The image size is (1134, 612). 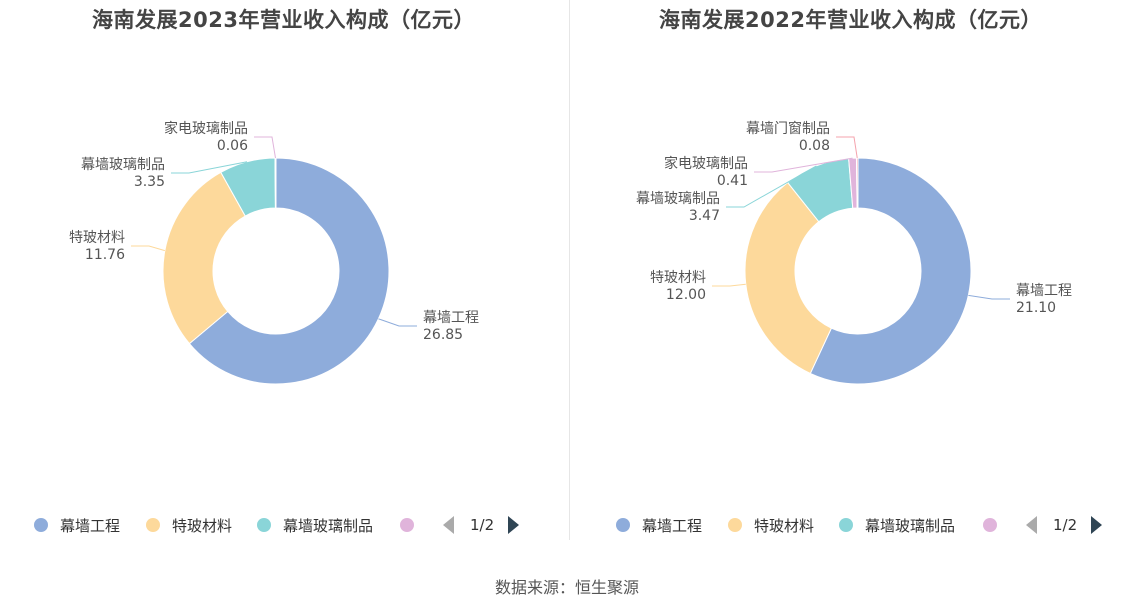 I want to click on slice-value-label: 21.10, so click(x=1036, y=308).